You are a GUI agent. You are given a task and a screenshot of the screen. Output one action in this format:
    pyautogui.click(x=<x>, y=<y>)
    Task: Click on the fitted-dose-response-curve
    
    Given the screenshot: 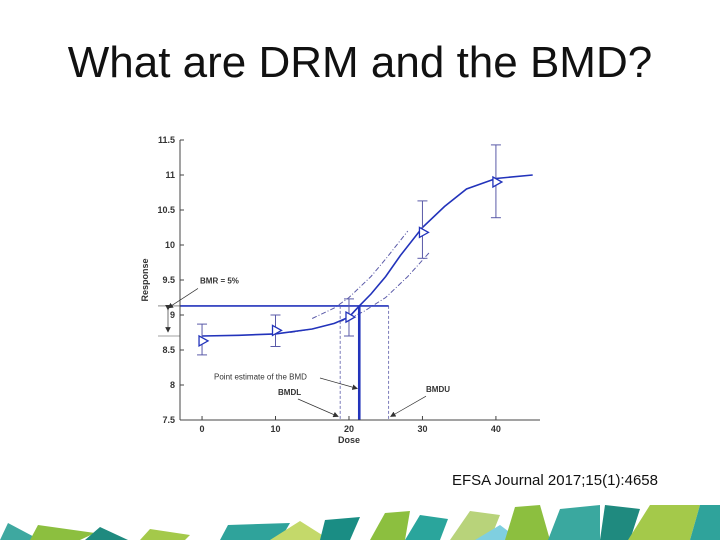 What is the action you would take?
    pyautogui.click(x=367, y=255)
    